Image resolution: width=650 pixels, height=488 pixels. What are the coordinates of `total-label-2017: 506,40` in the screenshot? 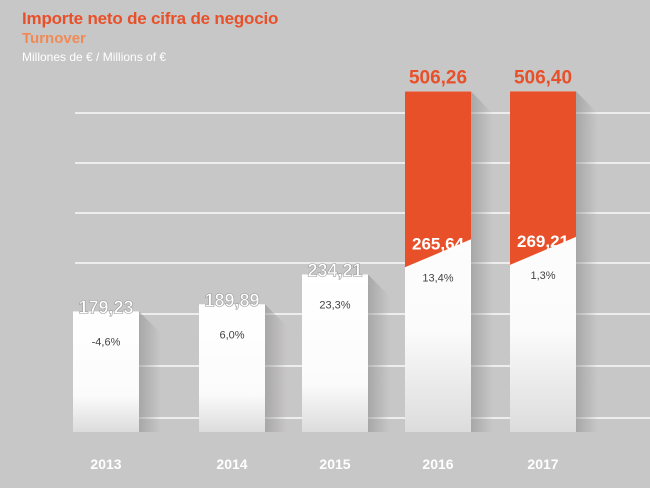 It's located at (543, 77).